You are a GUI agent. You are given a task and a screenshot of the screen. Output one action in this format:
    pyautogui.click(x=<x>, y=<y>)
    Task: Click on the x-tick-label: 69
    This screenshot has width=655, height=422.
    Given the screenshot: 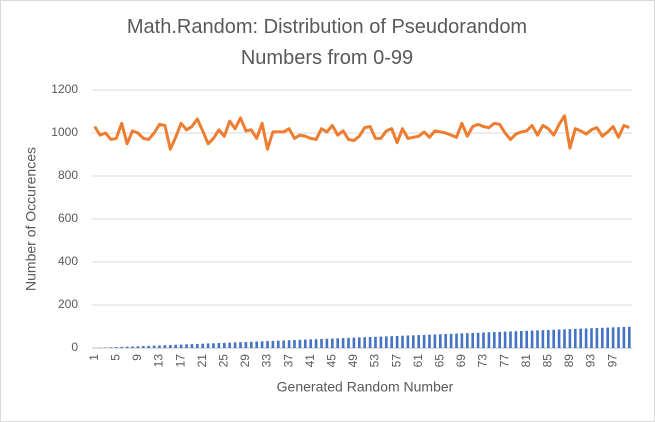 What is the action you would take?
    pyautogui.click(x=461, y=361)
    